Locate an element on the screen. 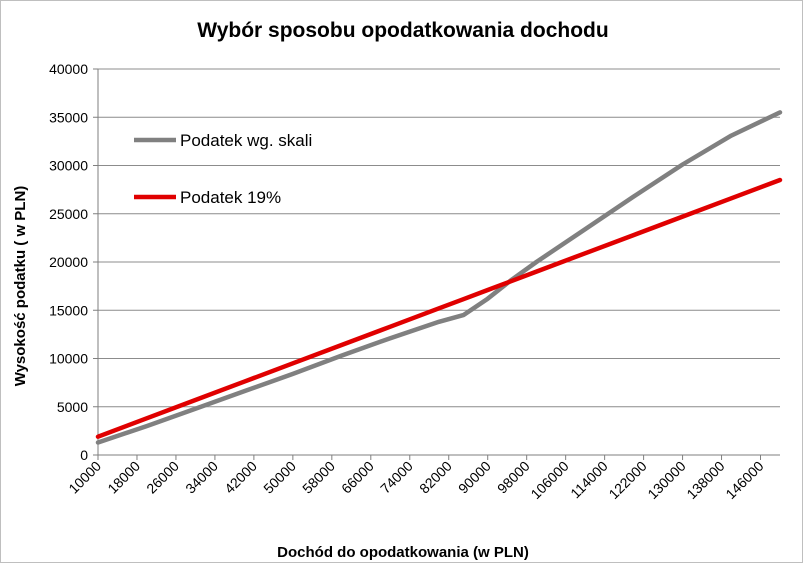 Image resolution: width=805 pixels, height=566 pixels. x-tick-label: 42000 is located at coordinates (240, 477).